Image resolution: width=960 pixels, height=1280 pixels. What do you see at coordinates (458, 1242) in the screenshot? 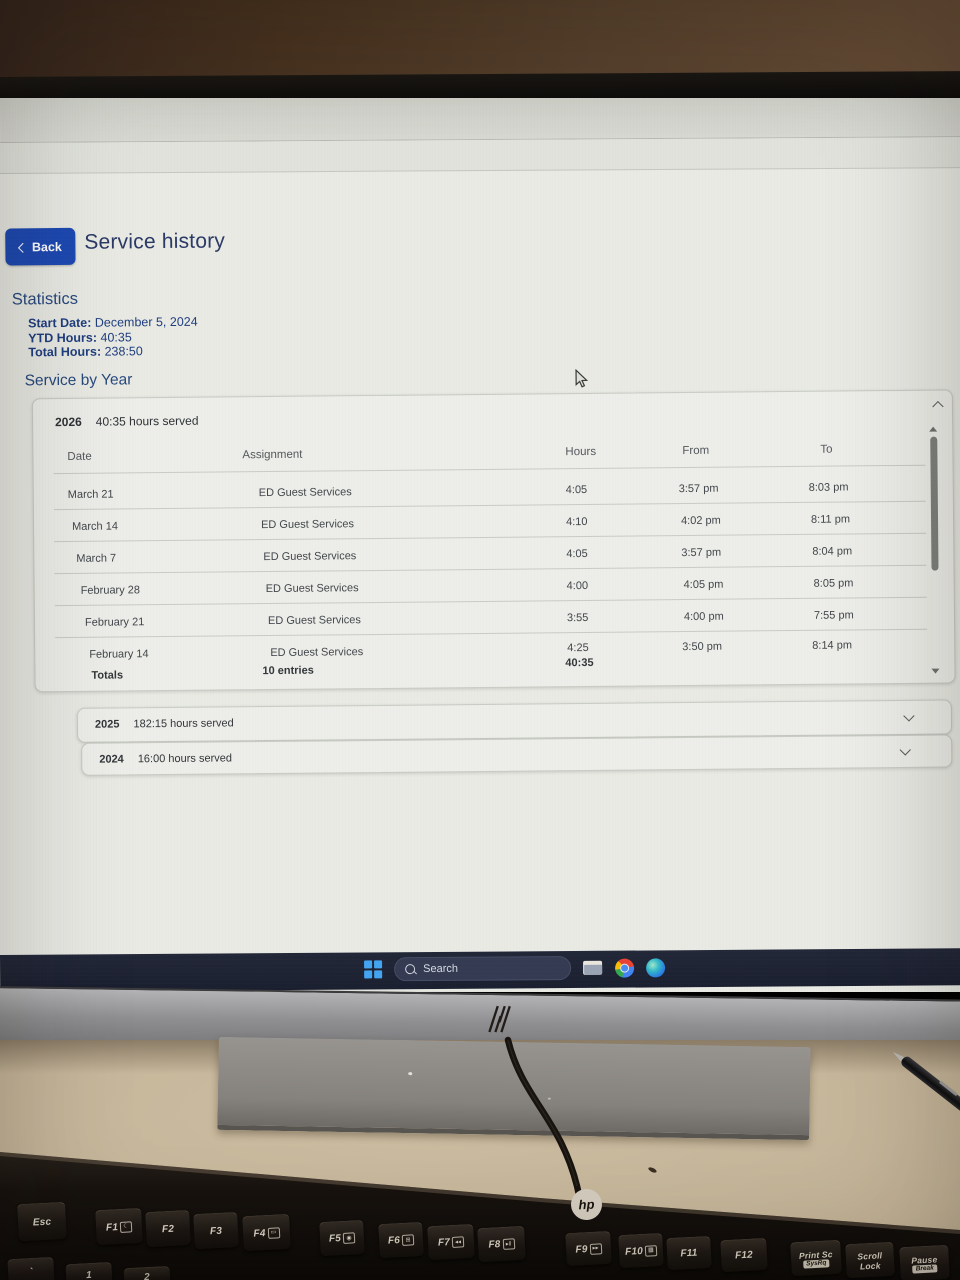
I see `prev-track-icon: ◂◂` at bounding box center [458, 1242].